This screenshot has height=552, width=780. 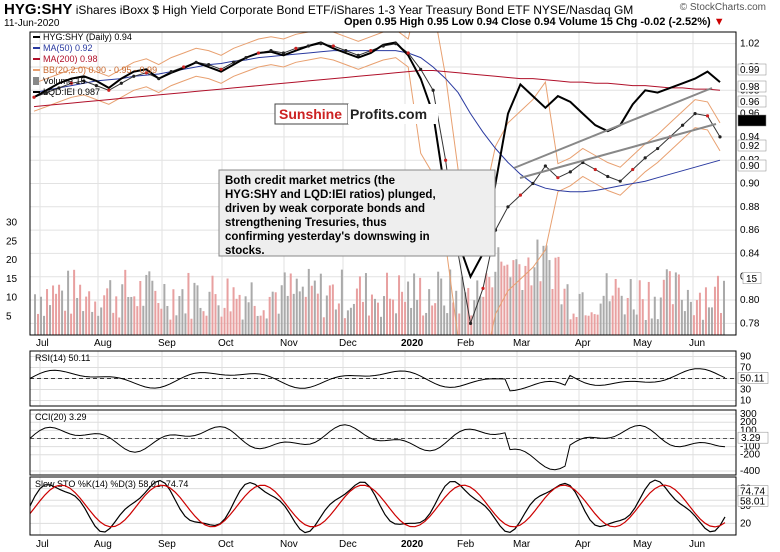 I want to click on callout-text-line: driven by weak corporate bonds and, so click(x=325, y=209).